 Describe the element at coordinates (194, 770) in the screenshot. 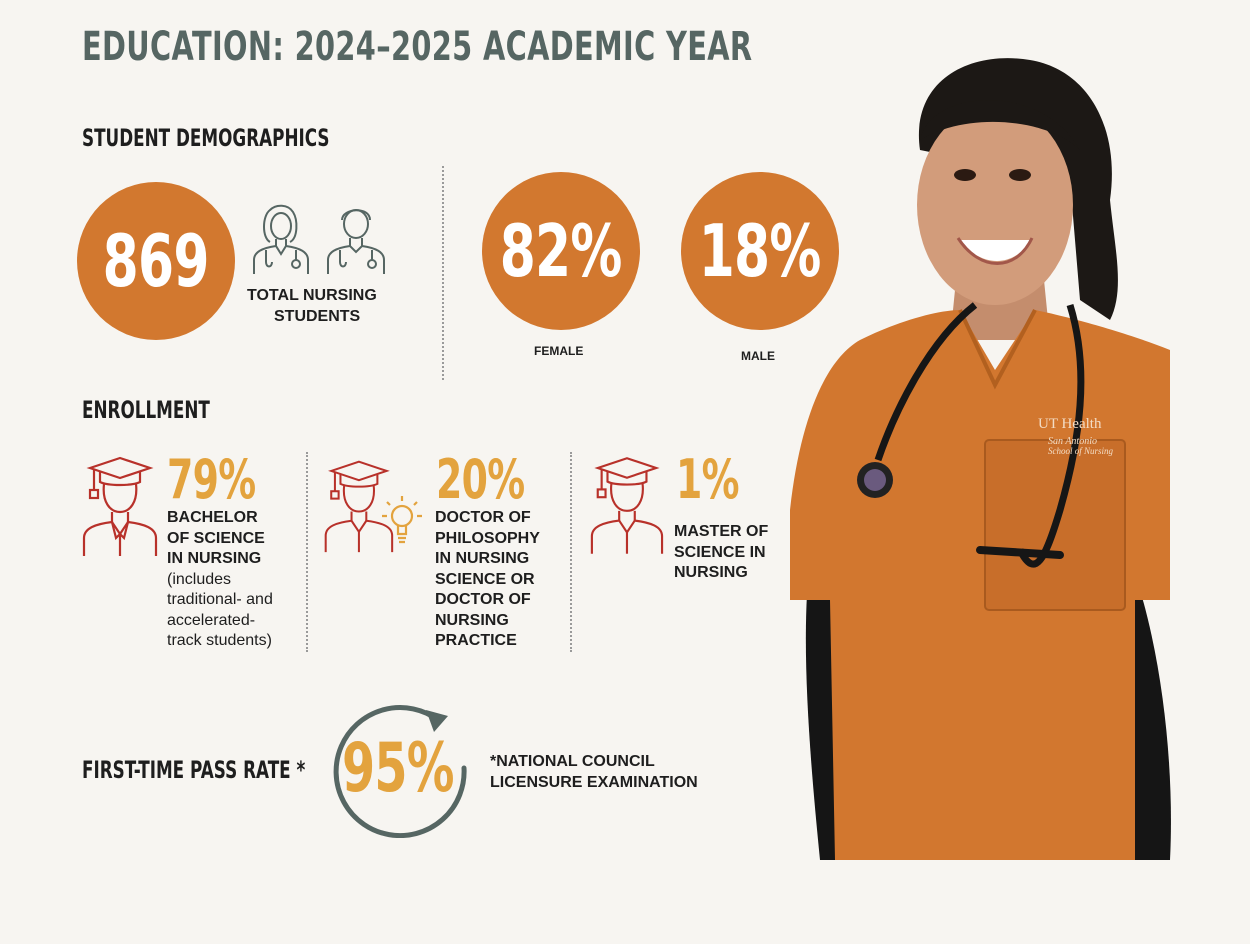

I see `pass-rate-label: FIRST-TIME PASS RATE *` at that location.